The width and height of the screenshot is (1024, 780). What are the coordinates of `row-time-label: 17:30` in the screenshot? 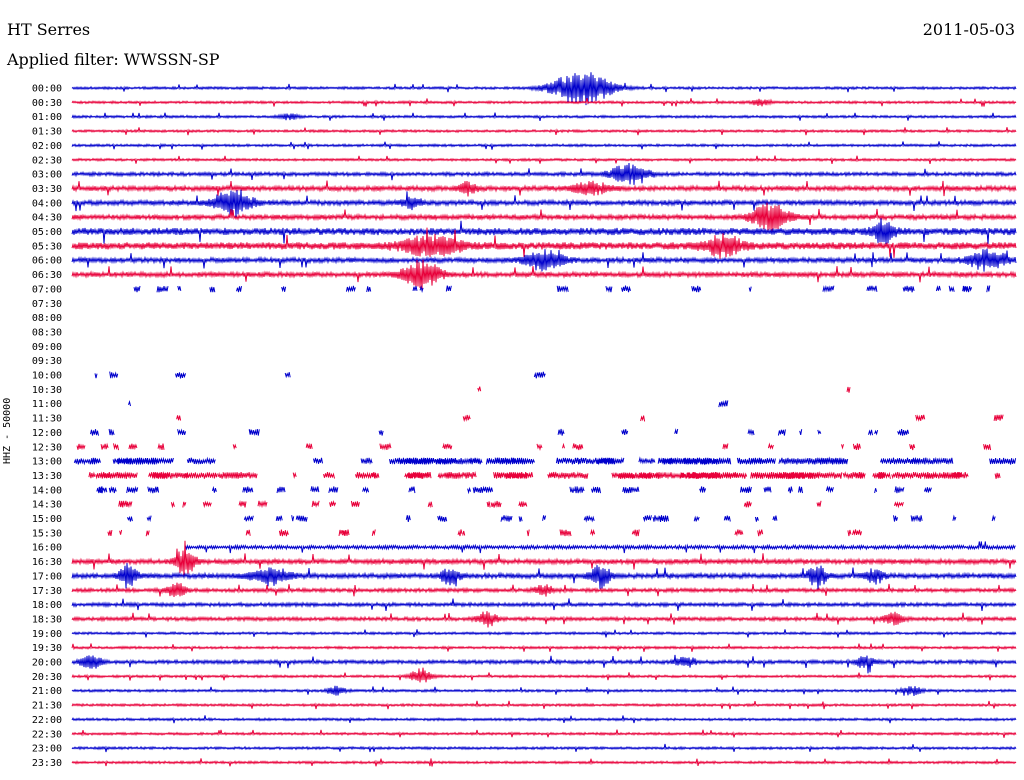 It's located at (47, 591).